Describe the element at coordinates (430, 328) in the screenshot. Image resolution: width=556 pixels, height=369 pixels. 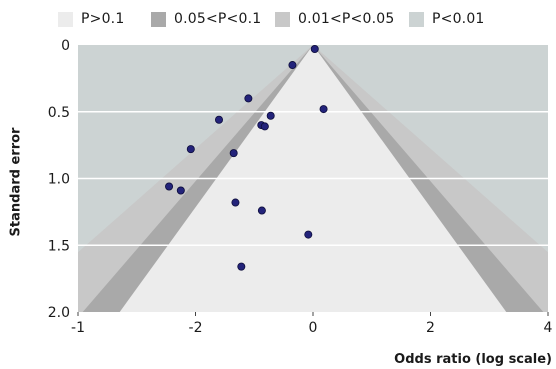
I see `x-tick-label: 2` at that location.